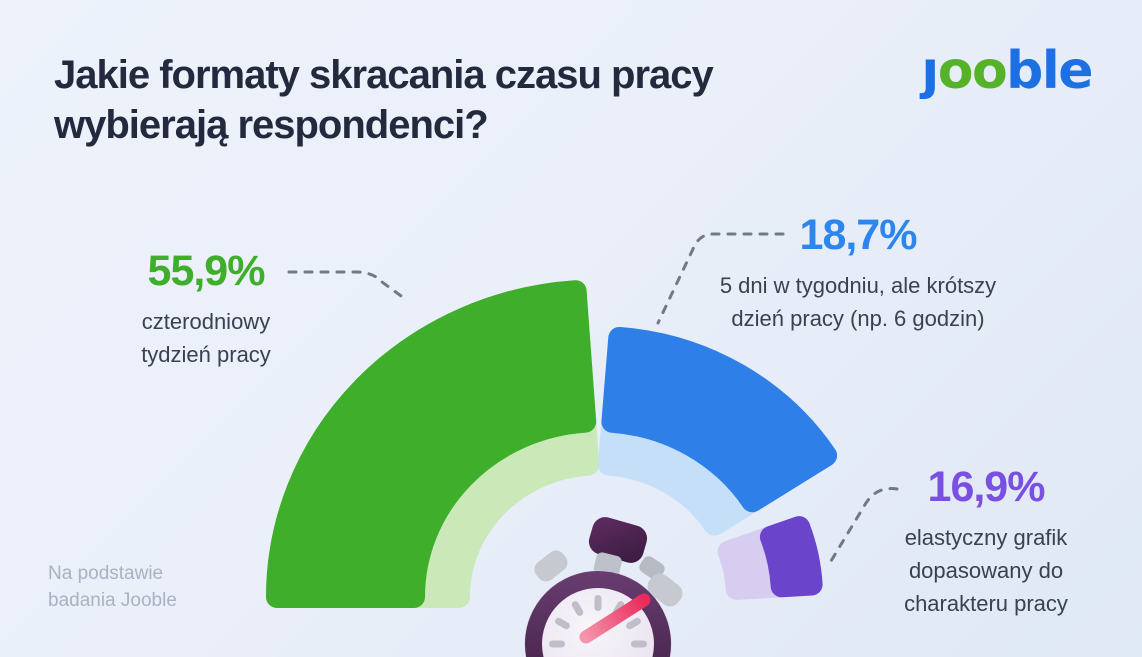 The width and height of the screenshot is (1142, 657). What do you see at coordinates (719, 420) in the screenshot?
I see `segment-1-outer-band` at bounding box center [719, 420].